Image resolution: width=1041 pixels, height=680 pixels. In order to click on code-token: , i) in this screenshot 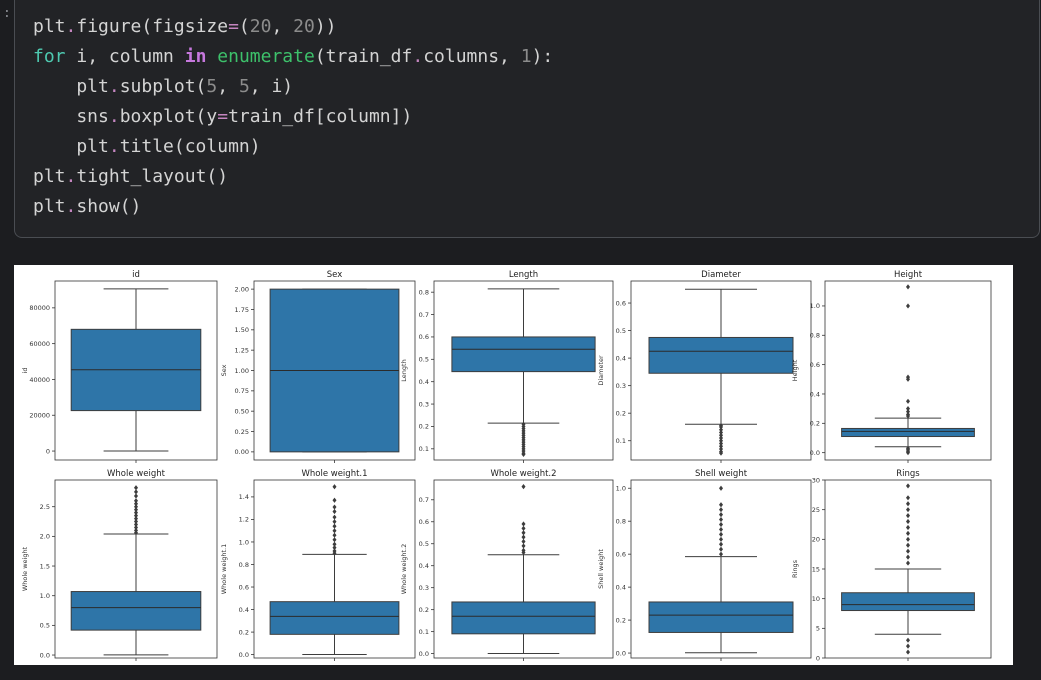, I will do `click(271, 86)`.